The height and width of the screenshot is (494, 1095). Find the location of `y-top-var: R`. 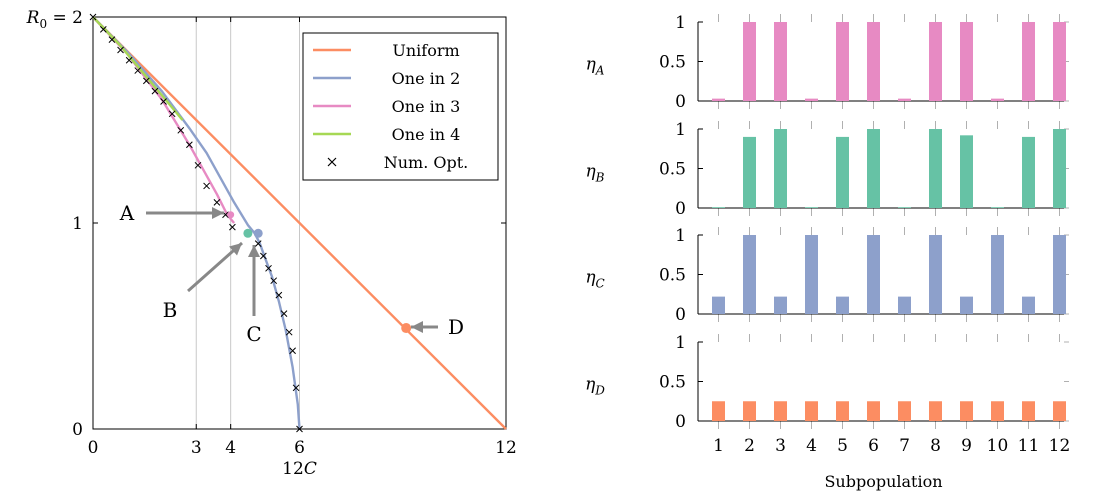

y-top-var: R is located at coordinates (33, 18).